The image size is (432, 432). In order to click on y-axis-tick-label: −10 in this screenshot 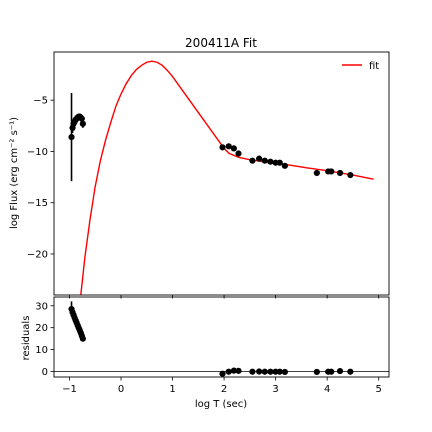, I will do `click(37, 152)`.